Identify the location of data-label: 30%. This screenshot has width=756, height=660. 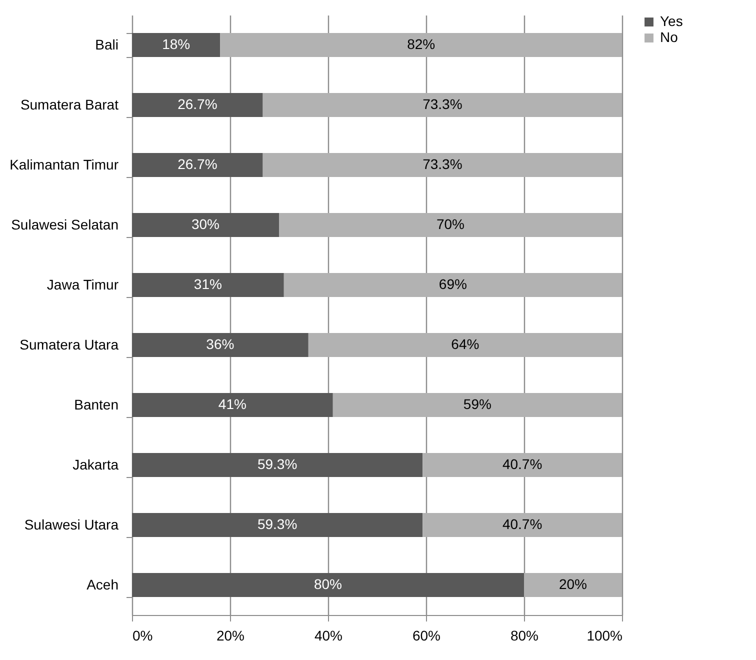
(205, 224).